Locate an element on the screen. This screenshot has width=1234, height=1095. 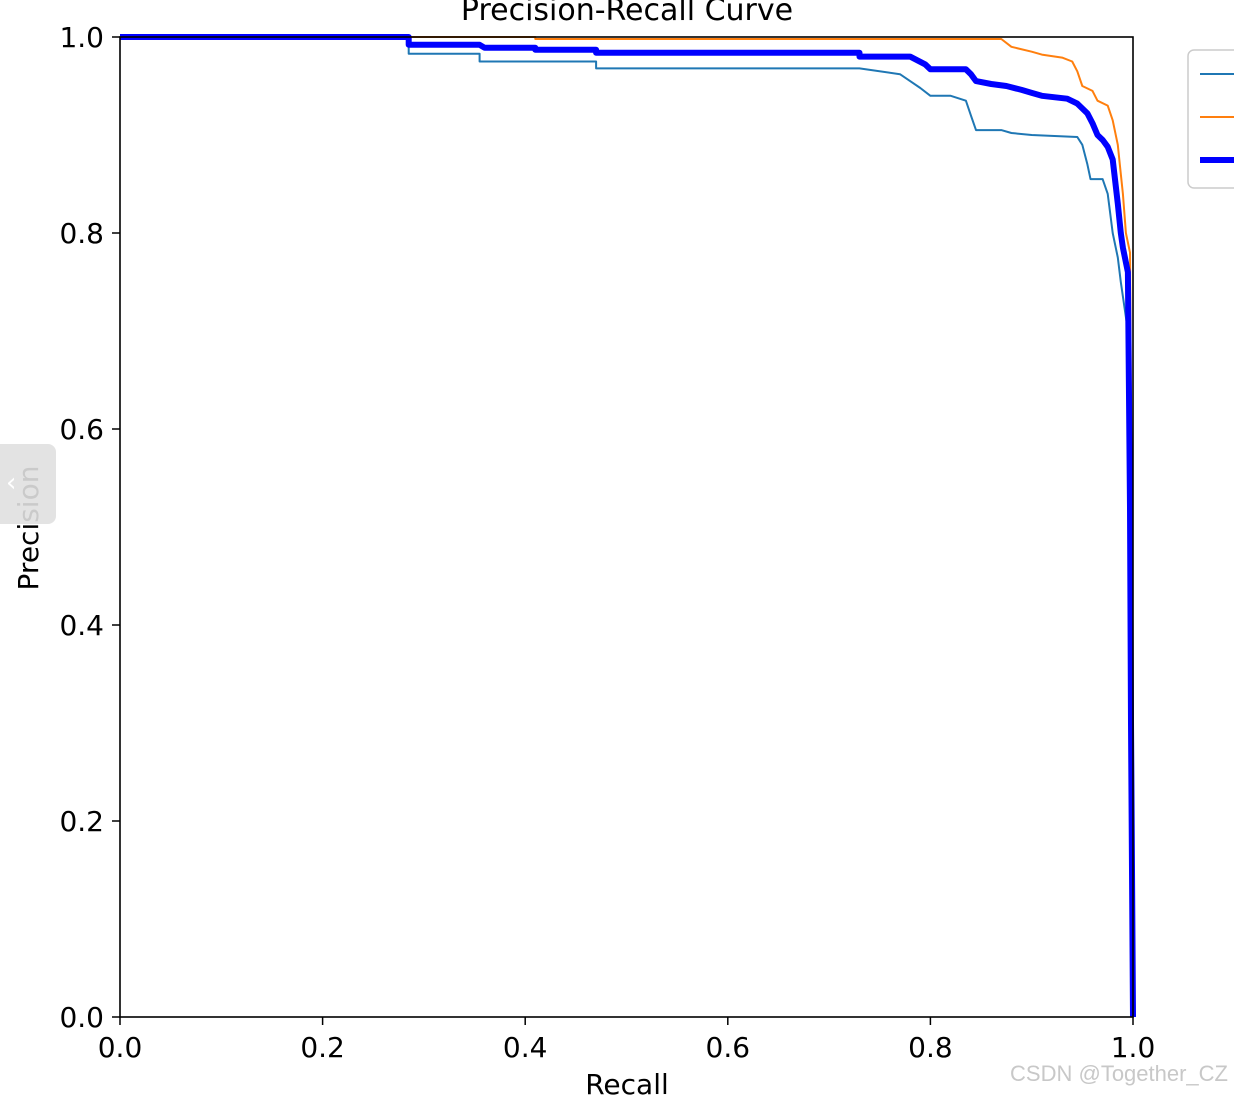
watermark: CSDN @Together_CZ is located at coordinates (1119, 1073).